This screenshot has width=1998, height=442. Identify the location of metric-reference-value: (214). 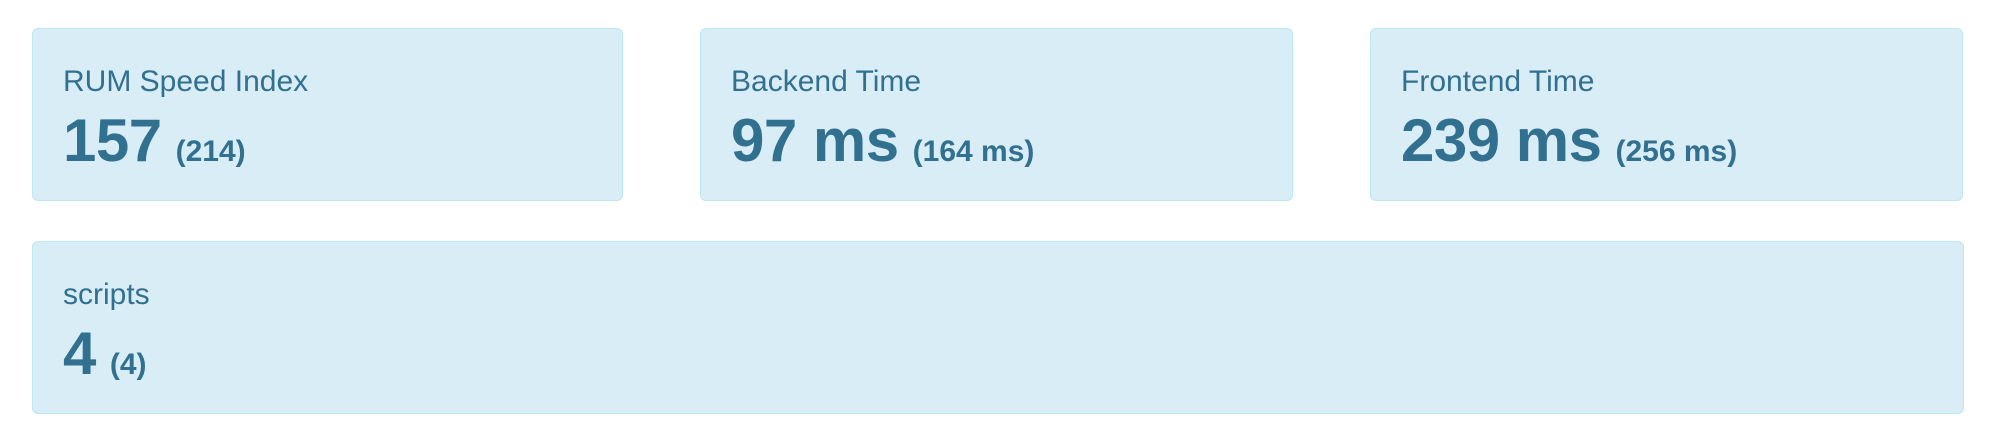
(210, 151).